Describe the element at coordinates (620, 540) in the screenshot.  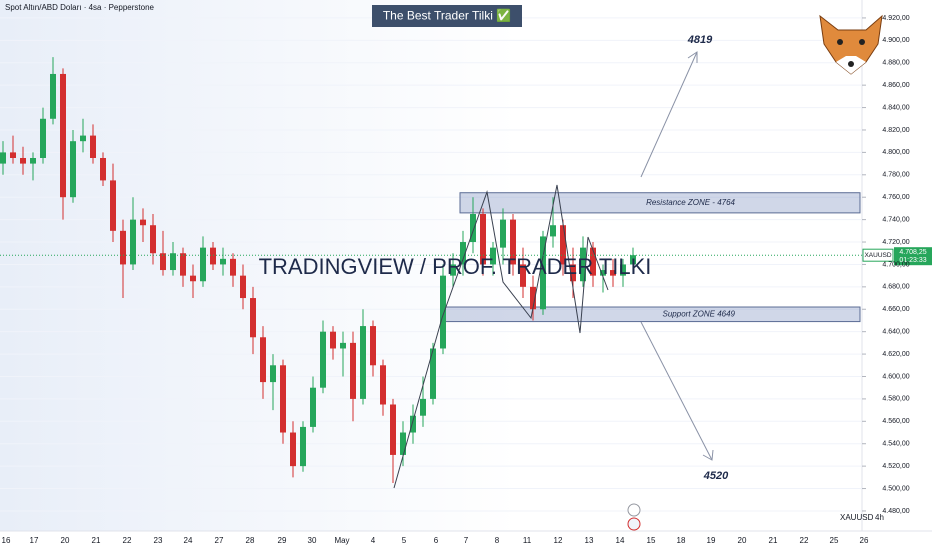
I see `x-tick-label: 14` at that location.